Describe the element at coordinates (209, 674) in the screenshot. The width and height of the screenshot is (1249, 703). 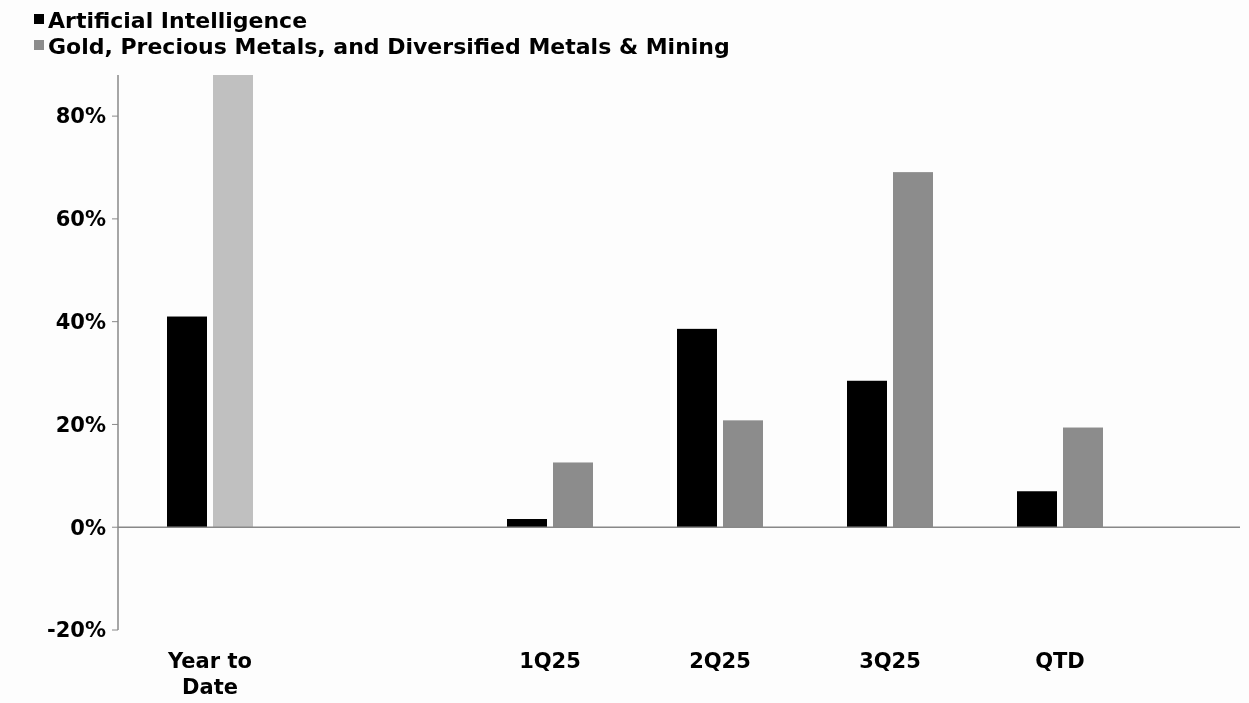
I see `x-tick-label: Year to Date` at that location.